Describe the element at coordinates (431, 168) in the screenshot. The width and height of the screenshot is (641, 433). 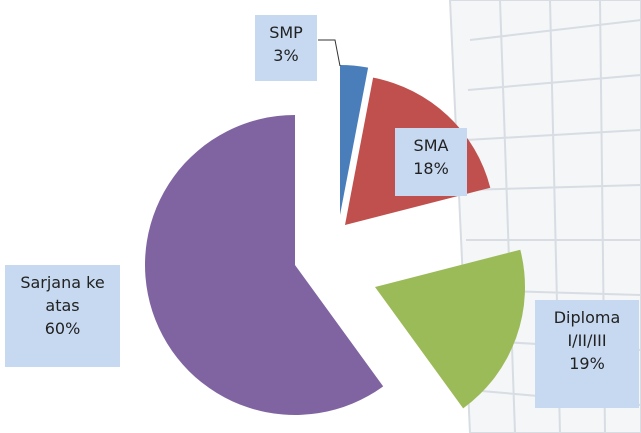
I see `value-label: 18%` at that location.